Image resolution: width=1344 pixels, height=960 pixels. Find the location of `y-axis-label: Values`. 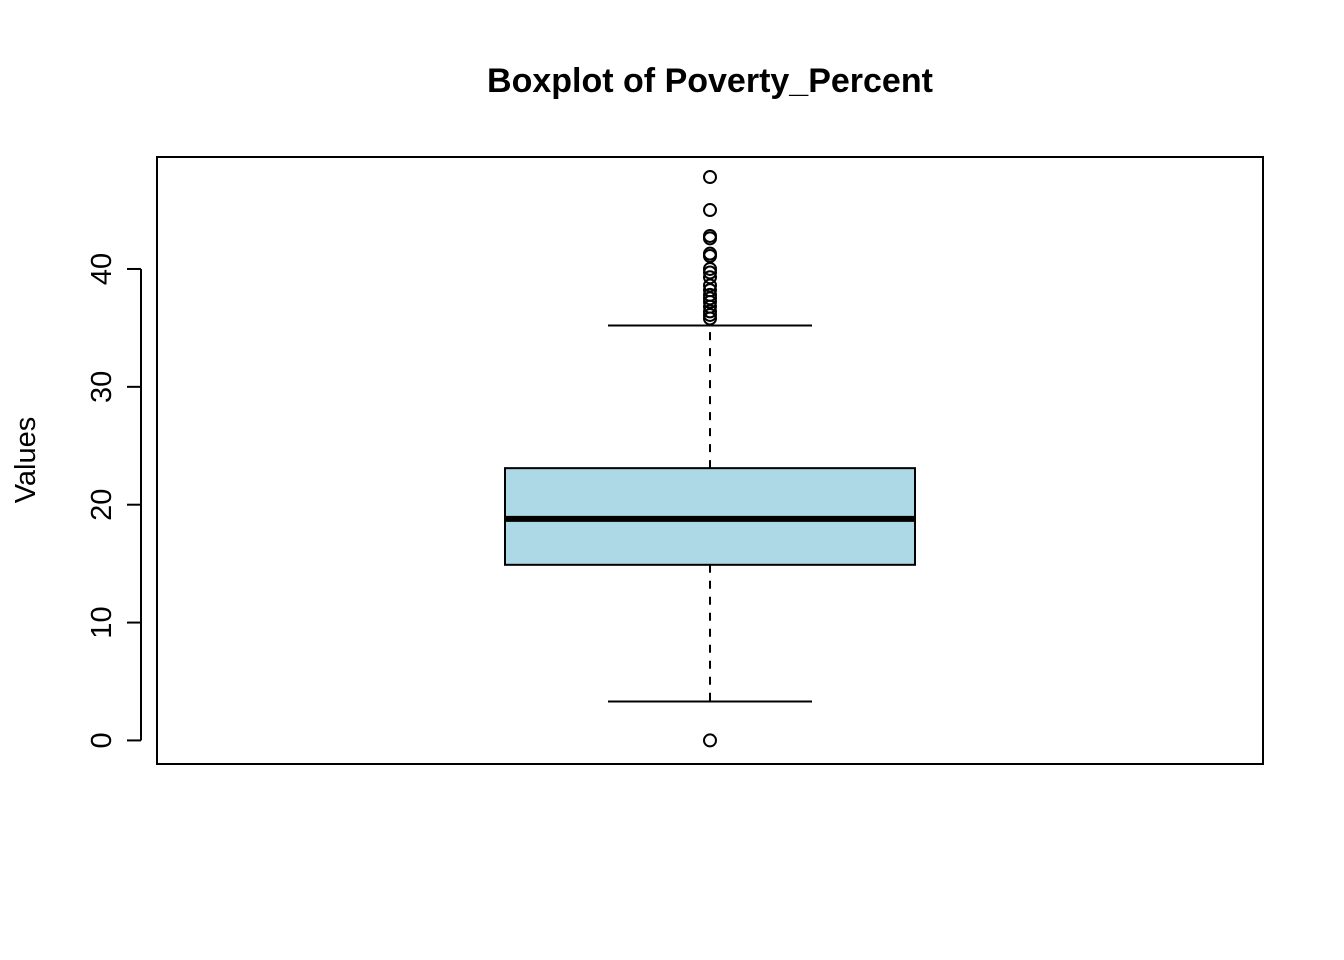

y-axis-label: Values is located at coordinates (26, 460).